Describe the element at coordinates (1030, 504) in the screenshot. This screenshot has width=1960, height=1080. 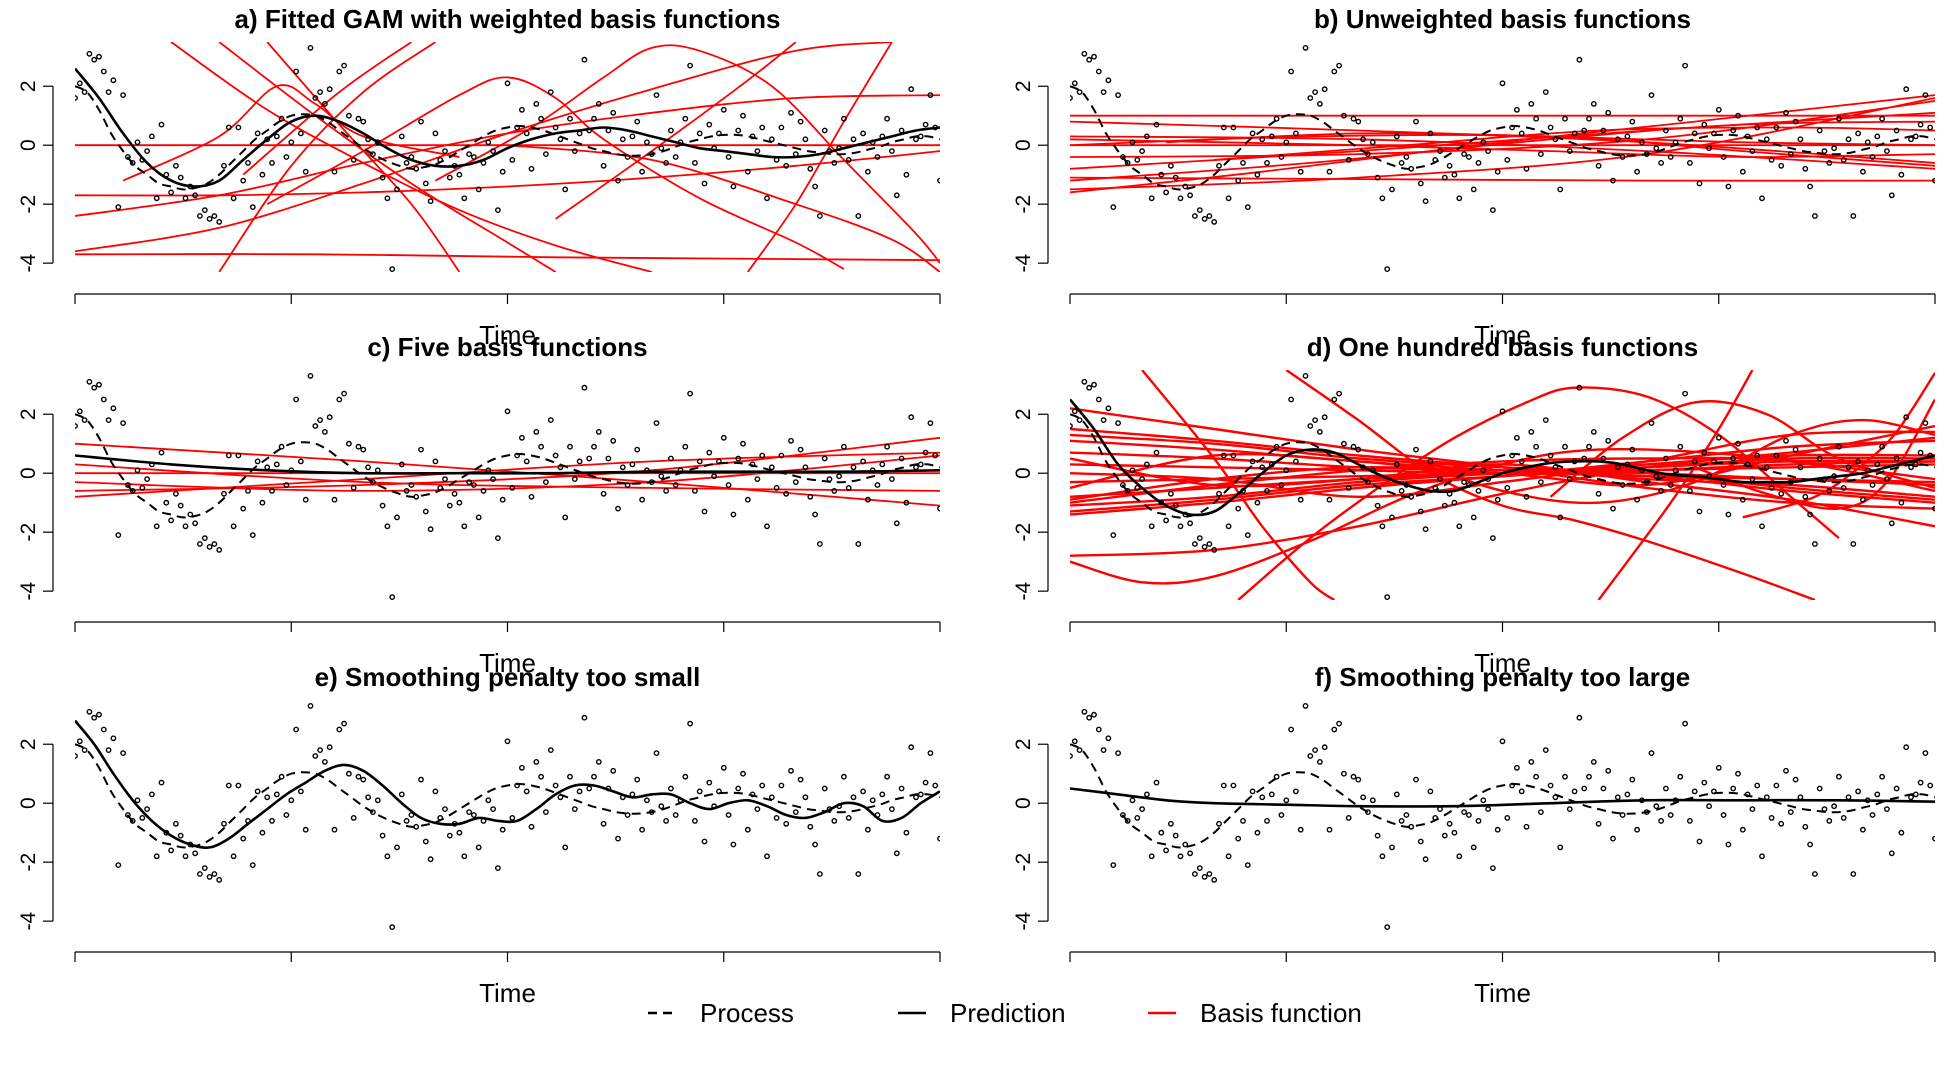
I see `panel-d-y-axis: -4 -2 0 2` at that location.